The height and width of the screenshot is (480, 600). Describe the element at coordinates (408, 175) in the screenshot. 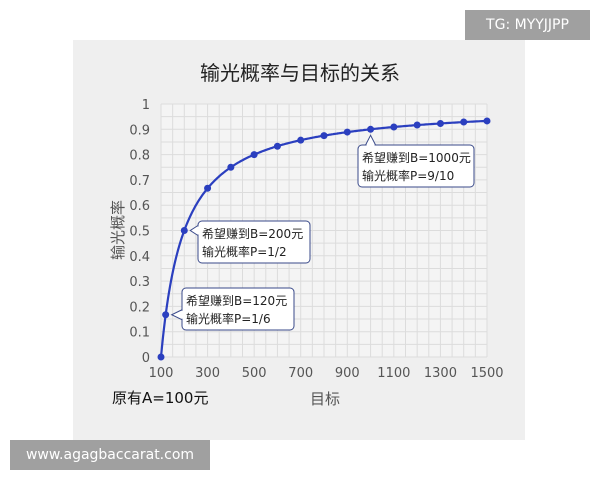

I see `annotation-line2: 输光概率P=9/10` at that location.